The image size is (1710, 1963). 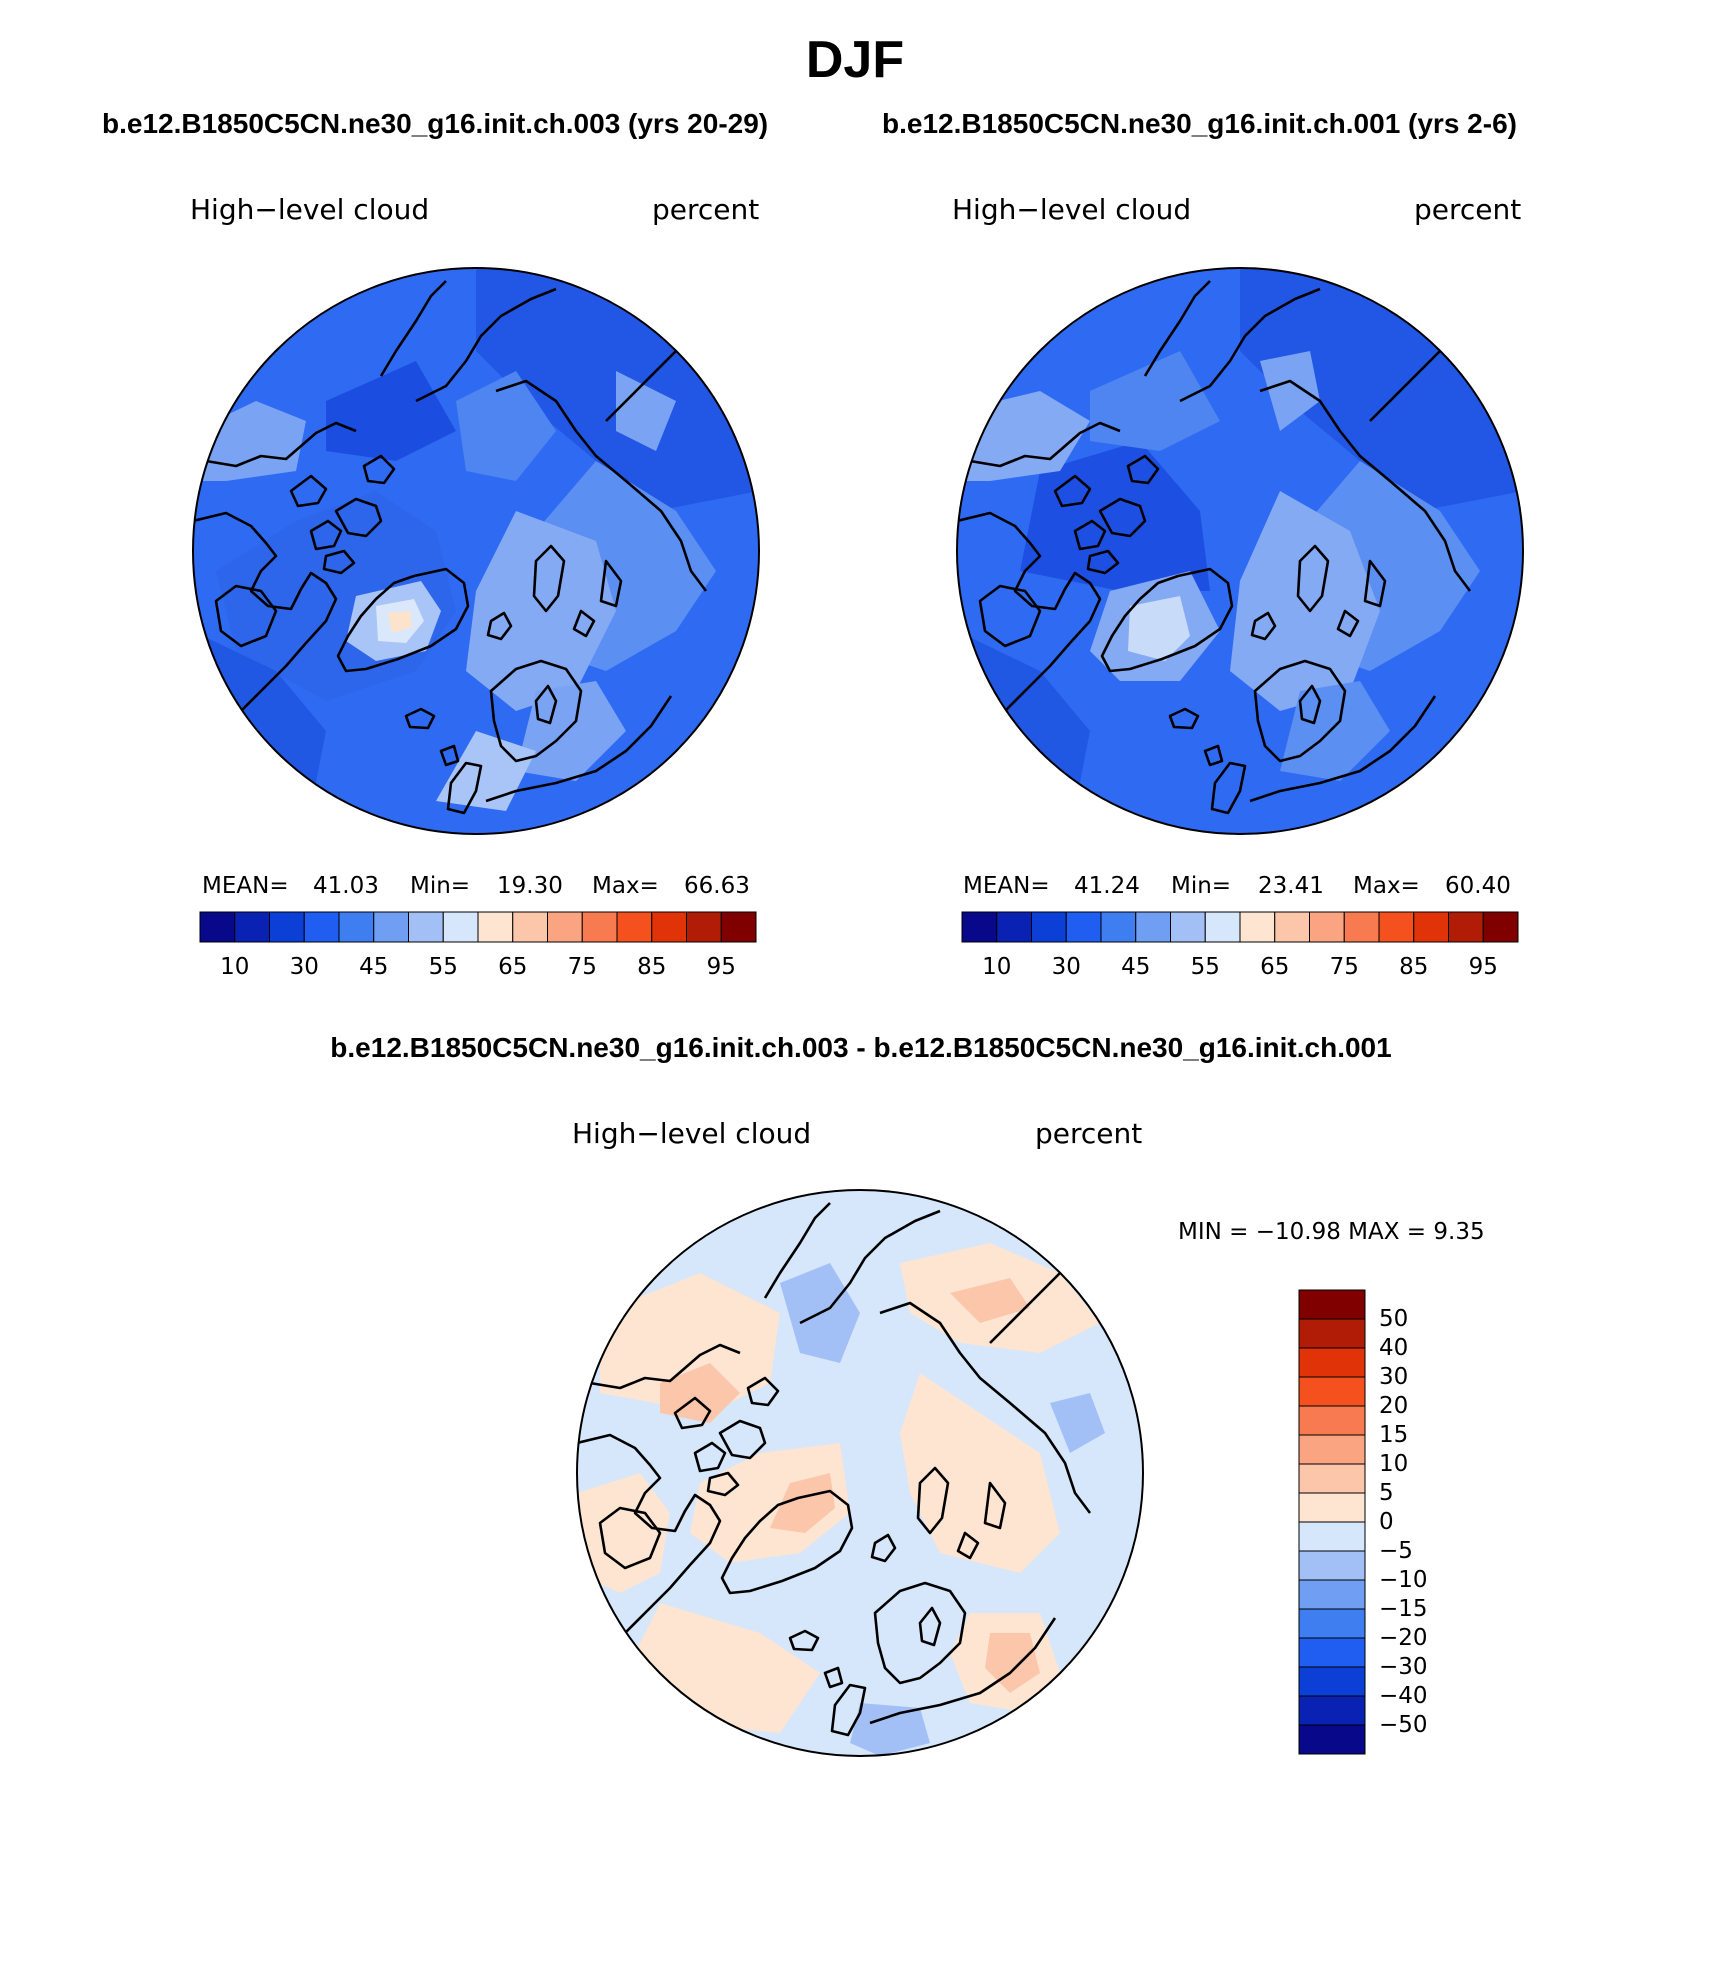 I want to click on panel3-units-label: percent, so click(x=1089, y=1133).